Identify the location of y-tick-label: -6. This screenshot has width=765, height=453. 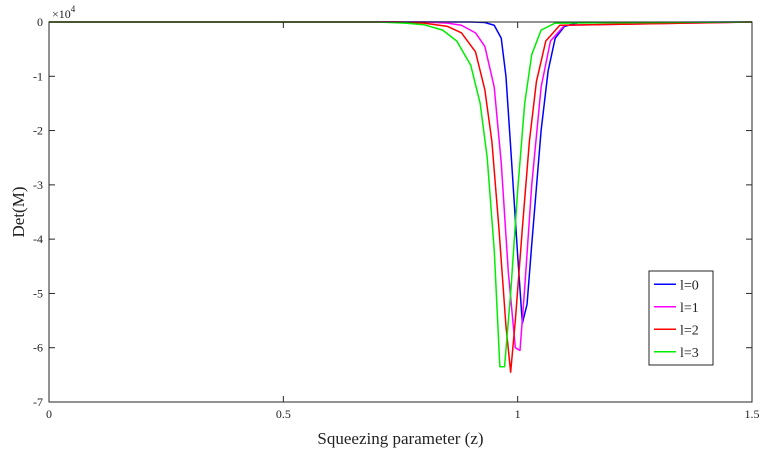
(38, 348).